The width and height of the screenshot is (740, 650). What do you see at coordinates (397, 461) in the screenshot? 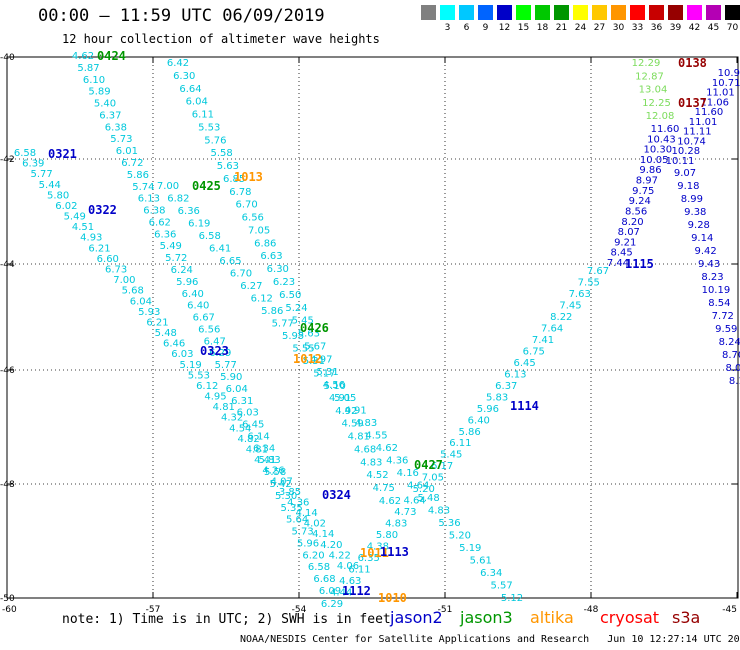
I see `wave-height-value: 4.36` at bounding box center [397, 461].